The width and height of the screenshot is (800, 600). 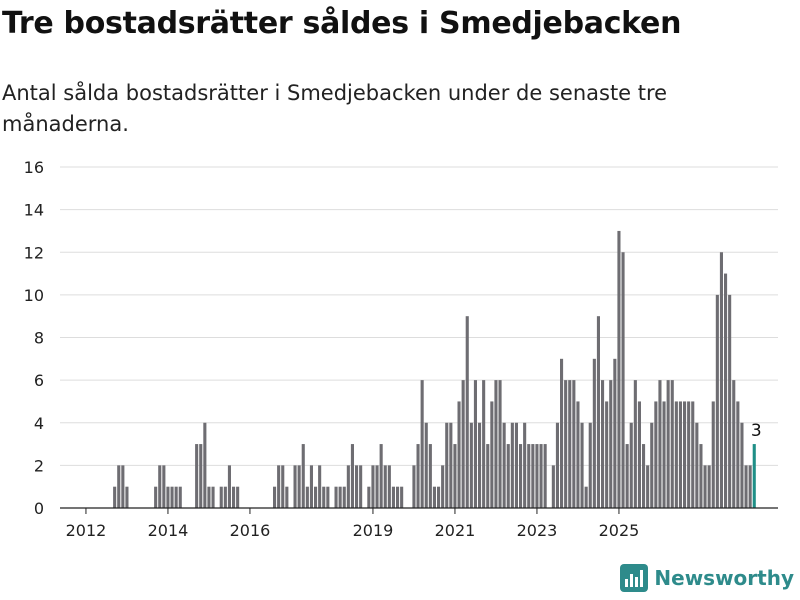 What do you see at coordinates (754, 476) in the screenshot?
I see `bar-highlight` at bounding box center [754, 476].